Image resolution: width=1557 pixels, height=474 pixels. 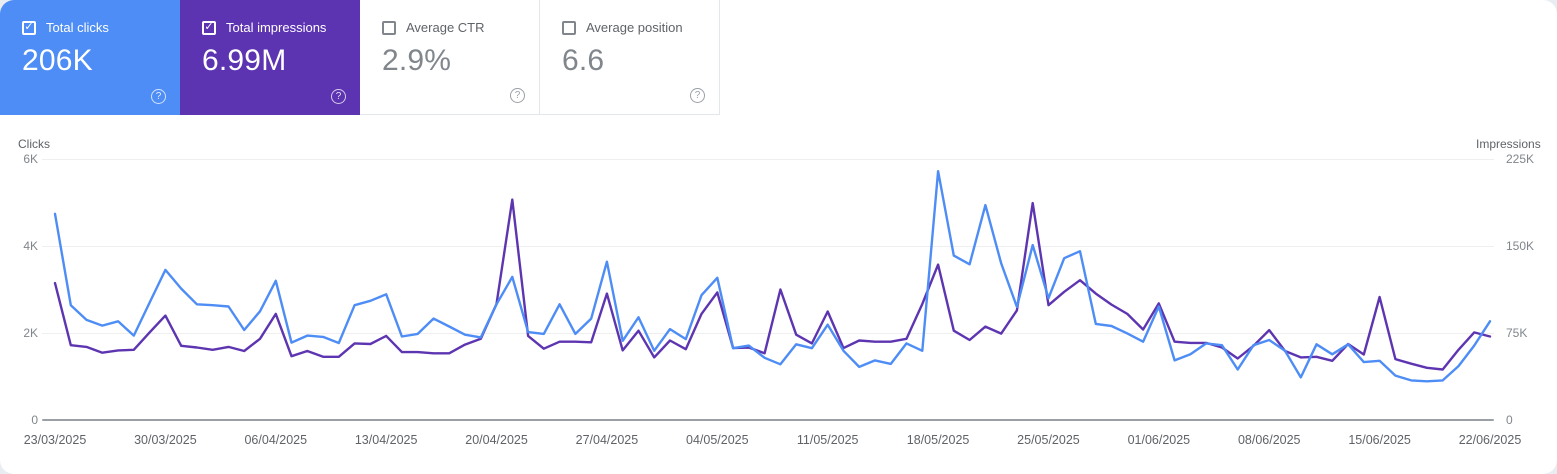 I want to click on x-tick-label: 23/03/2025, so click(x=55, y=440).